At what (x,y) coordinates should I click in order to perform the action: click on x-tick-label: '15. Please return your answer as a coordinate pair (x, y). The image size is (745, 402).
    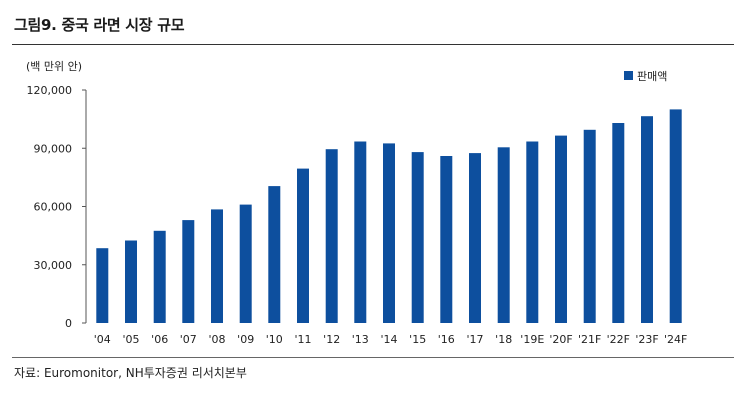
    Looking at the image, I should click on (417, 339).